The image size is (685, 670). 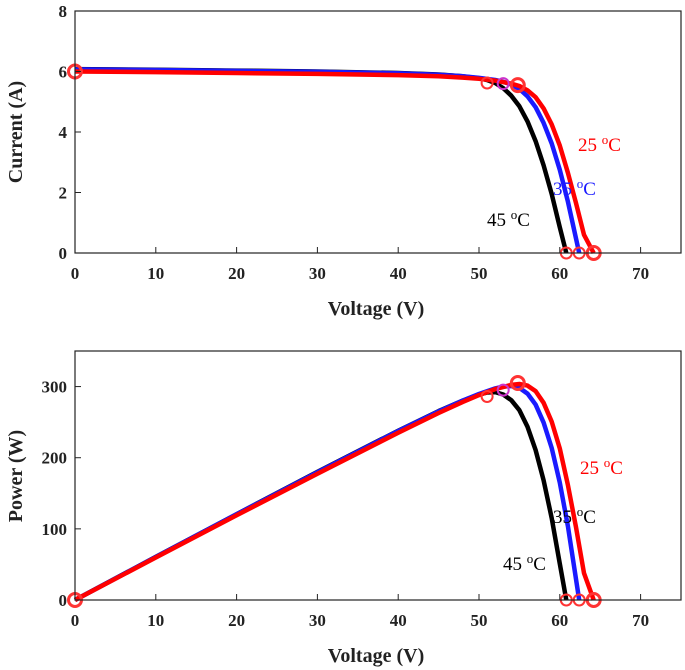 What do you see at coordinates (398, 273) in the screenshot?
I see `iv-xtick-label: 40` at bounding box center [398, 273].